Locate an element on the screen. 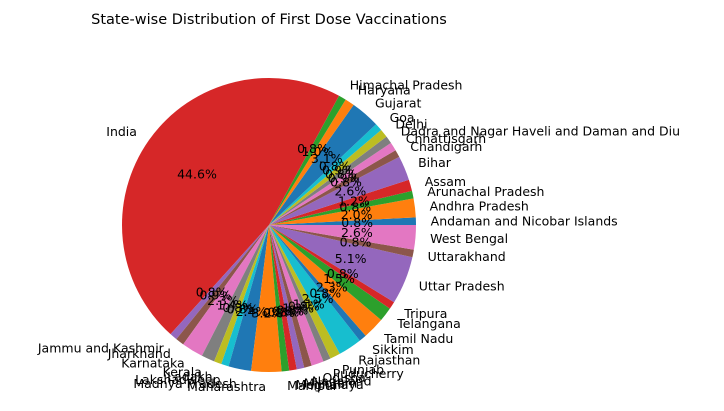  percent-label-rajasthan: 2.5% is located at coordinates (318, 298).